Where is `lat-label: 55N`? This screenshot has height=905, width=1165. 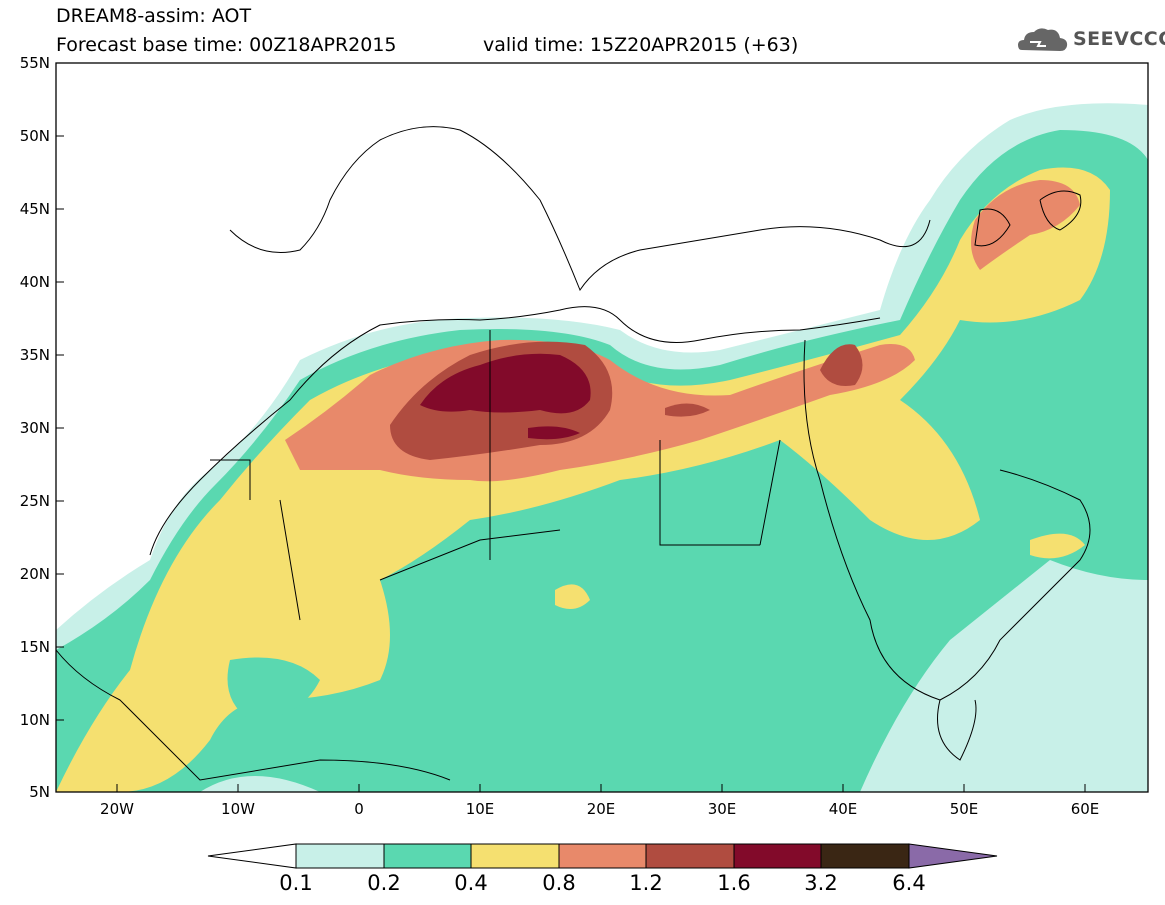
lat-label: 55N is located at coordinates (34, 63).